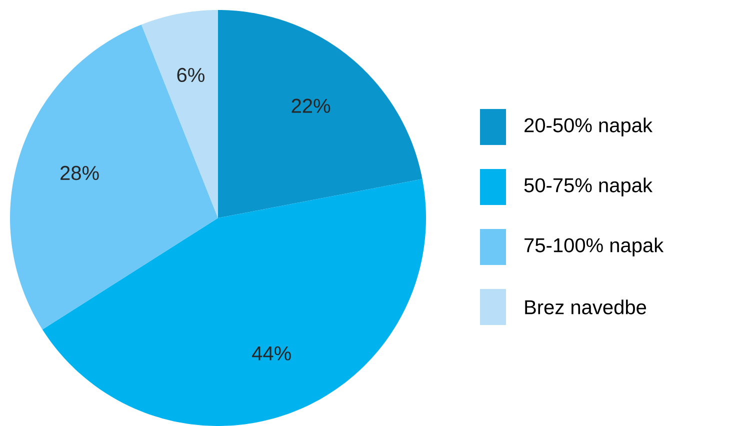 This screenshot has width=738, height=426. I want to click on data-label: 22%, so click(311, 105).